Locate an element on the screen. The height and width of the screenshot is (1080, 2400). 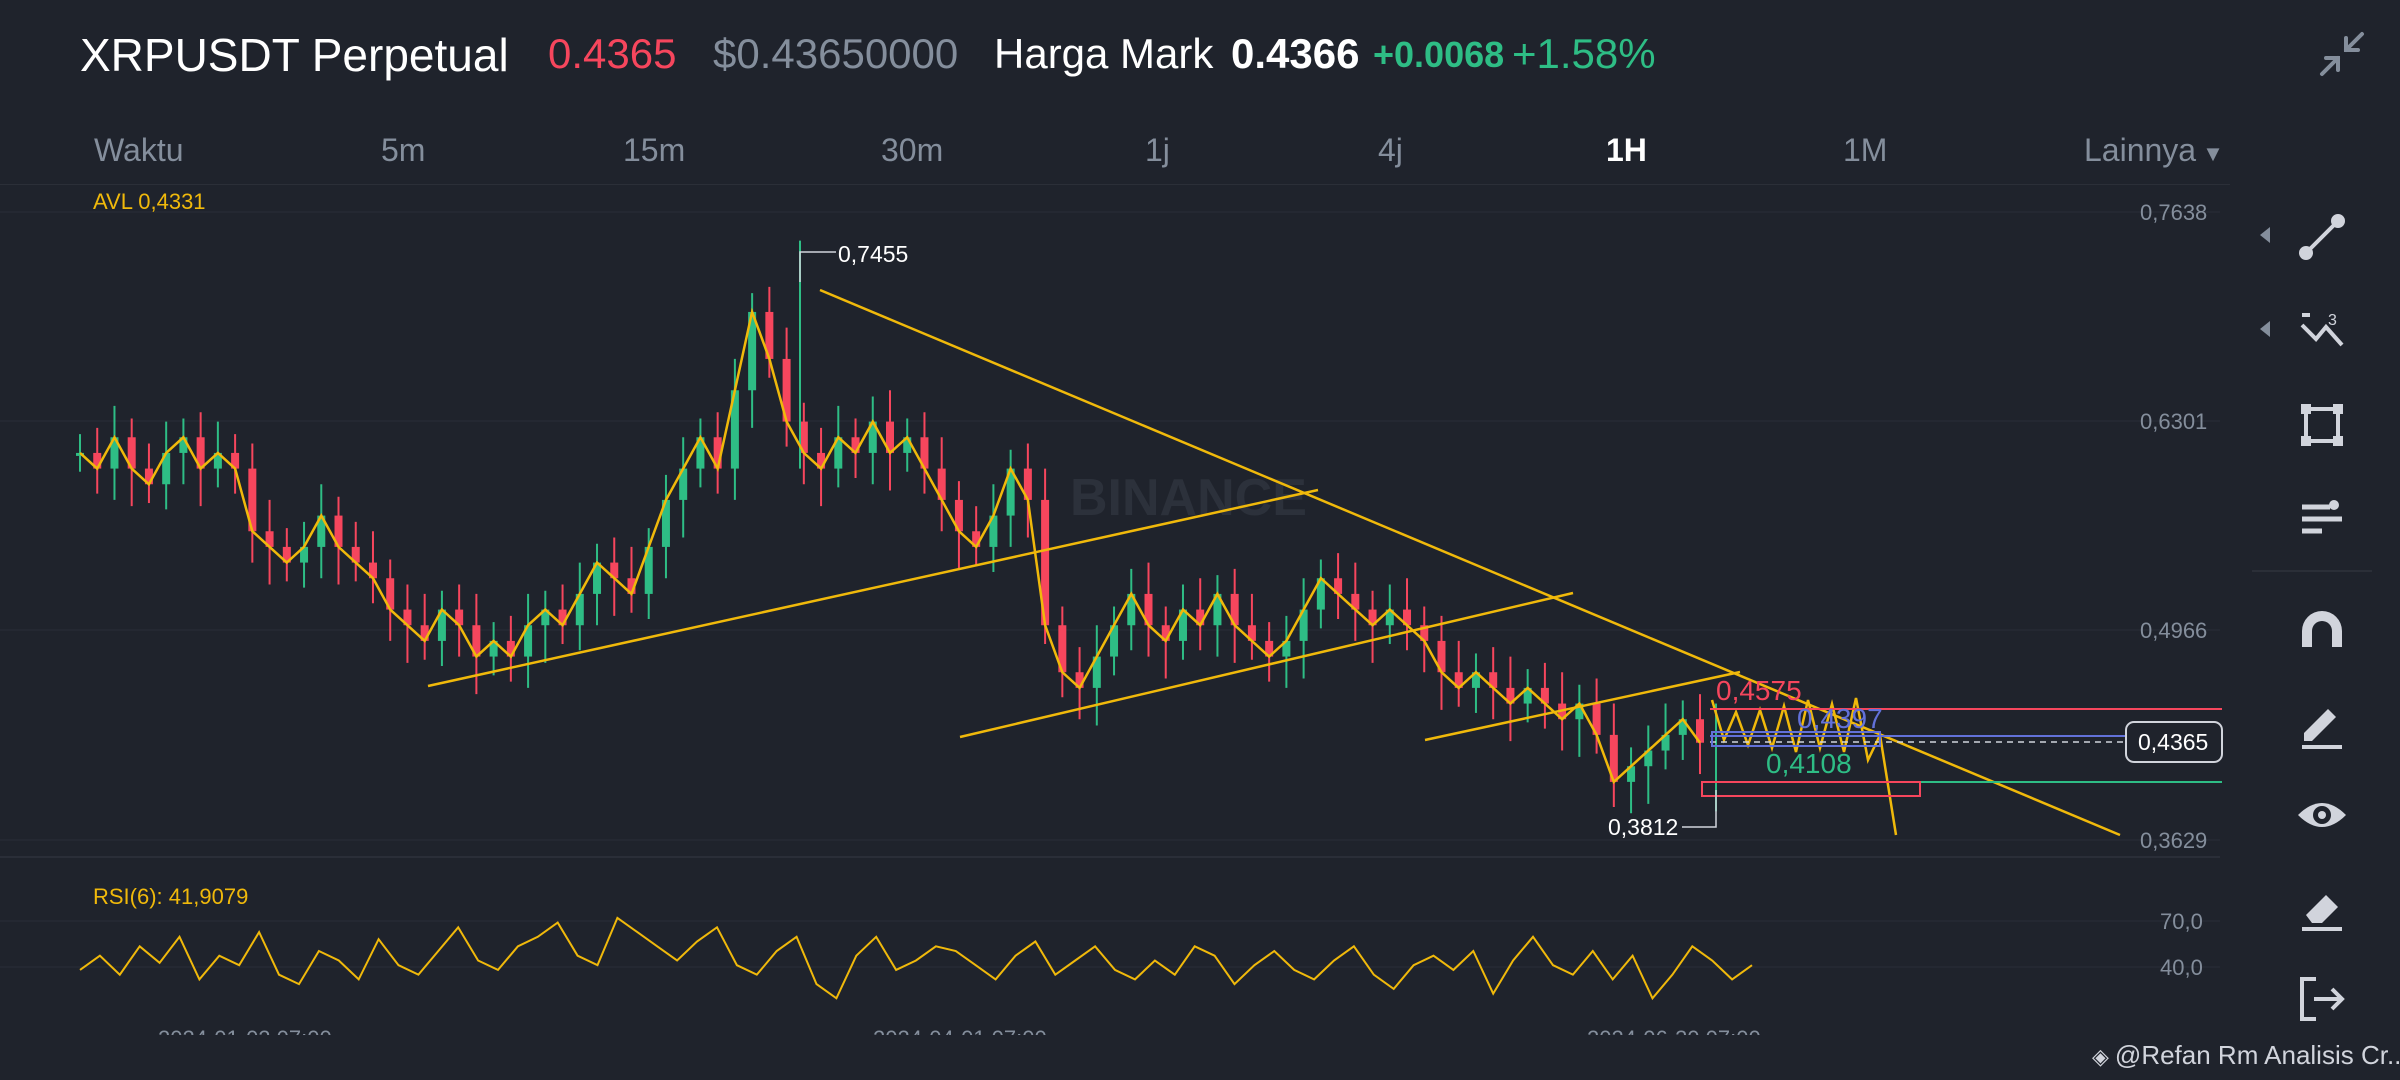
indicators-tool-icon is located at coordinates (2322, 517).